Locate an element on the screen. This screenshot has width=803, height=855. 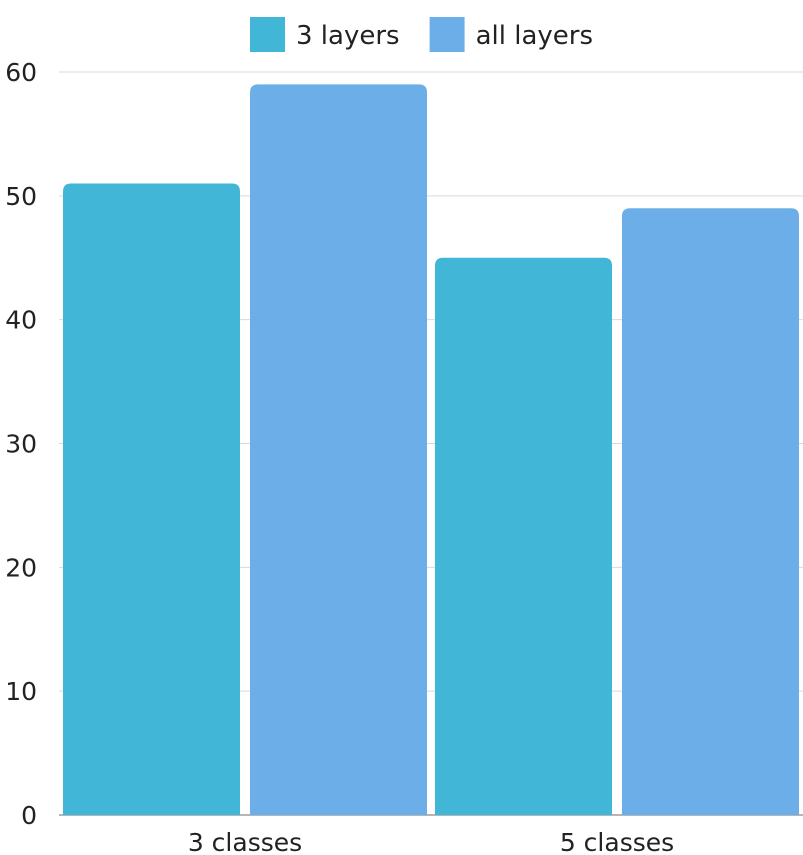
x-tick-label-1: 5 classes is located at coordinates (617, 841).